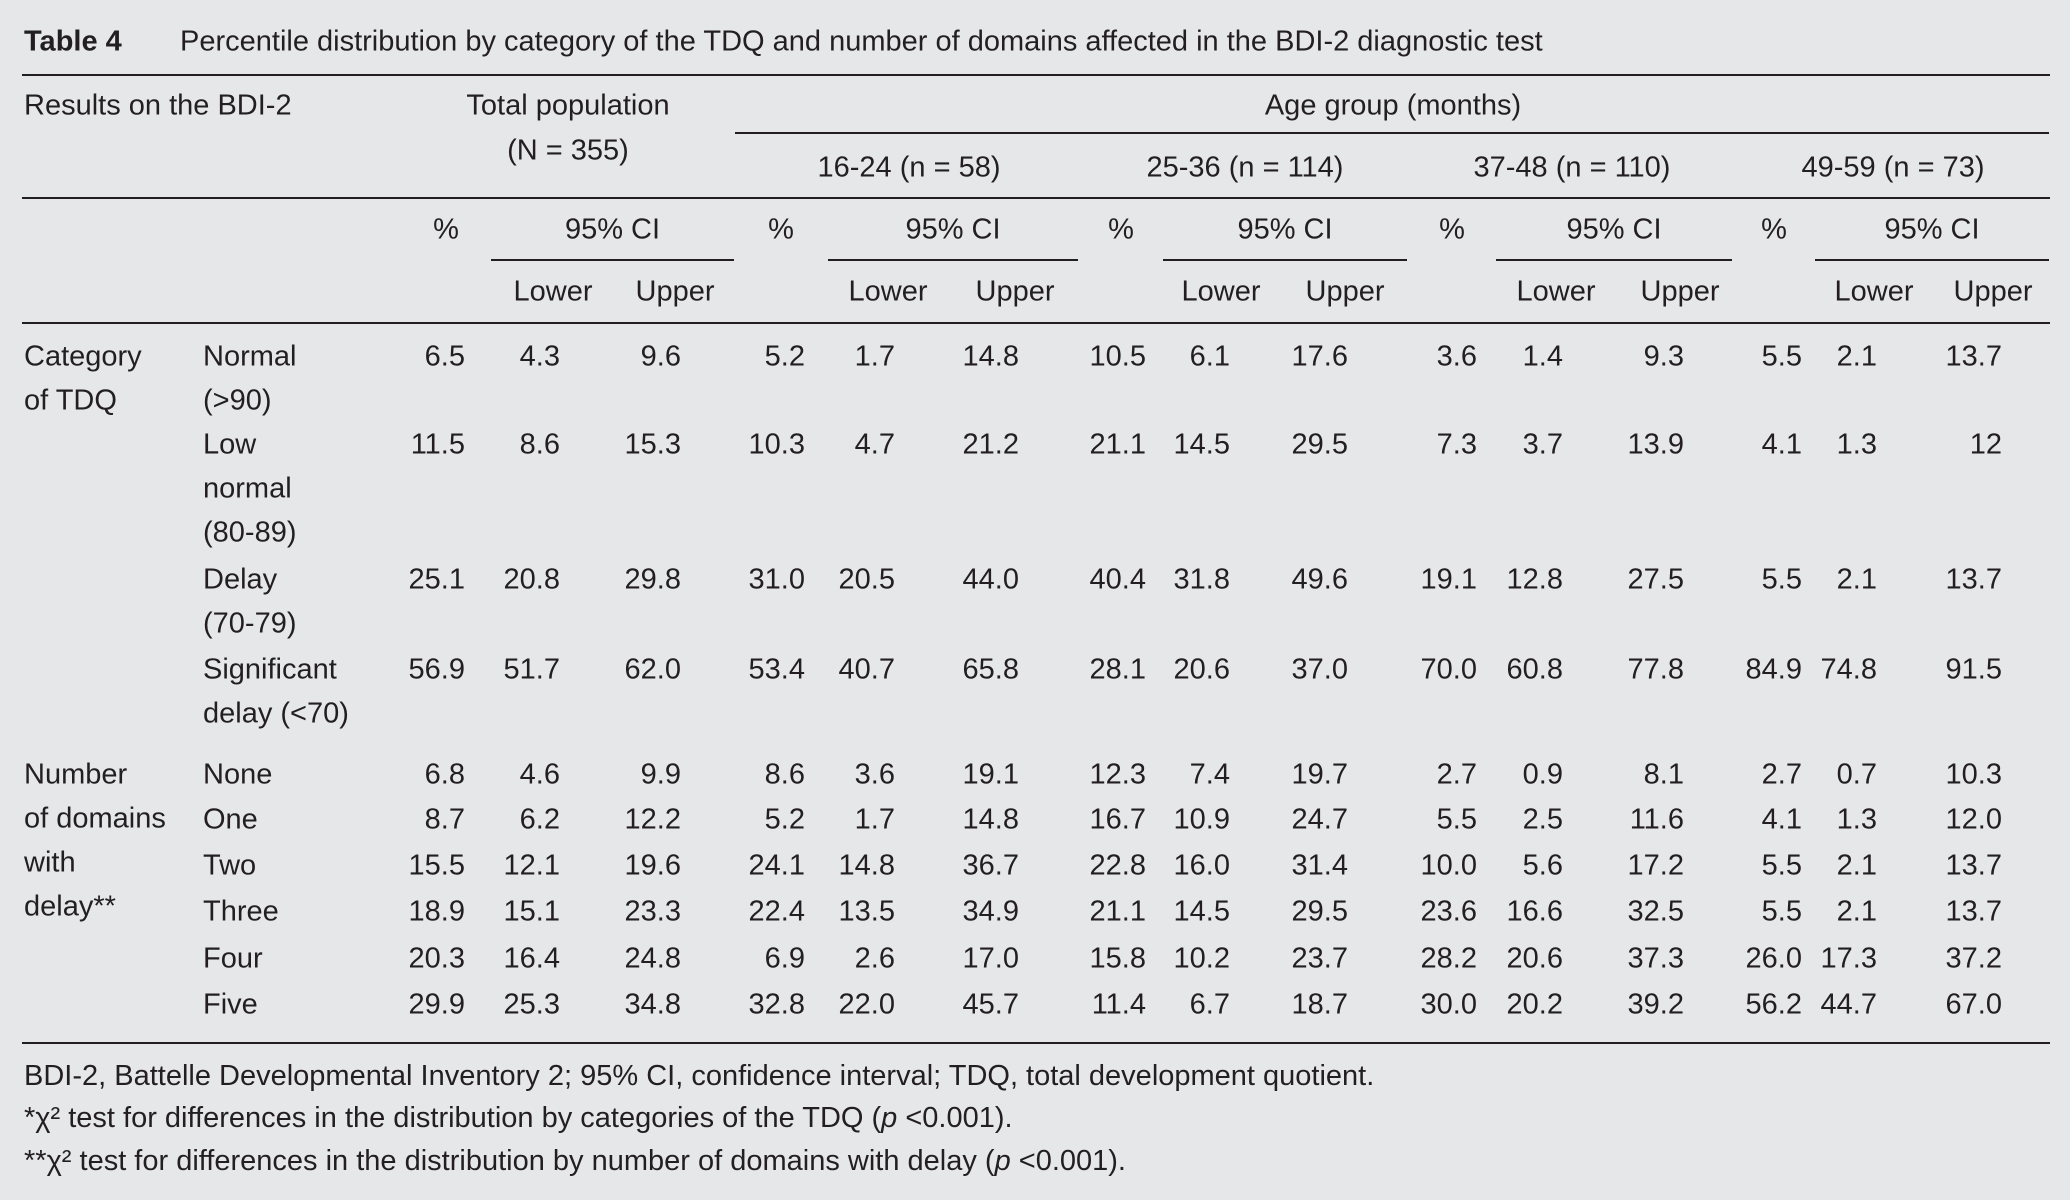  What do you see at coordinates (230, 820) in the screenshot?
I see `row-label: One` at bounding box center [230, 820].